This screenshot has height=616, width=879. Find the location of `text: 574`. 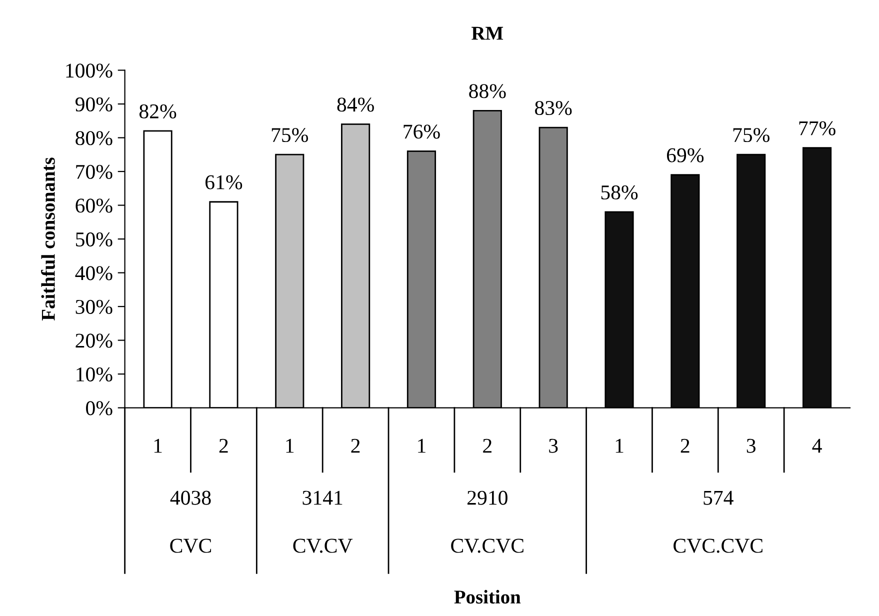

text: 574 is located at coordinates (719, 497).